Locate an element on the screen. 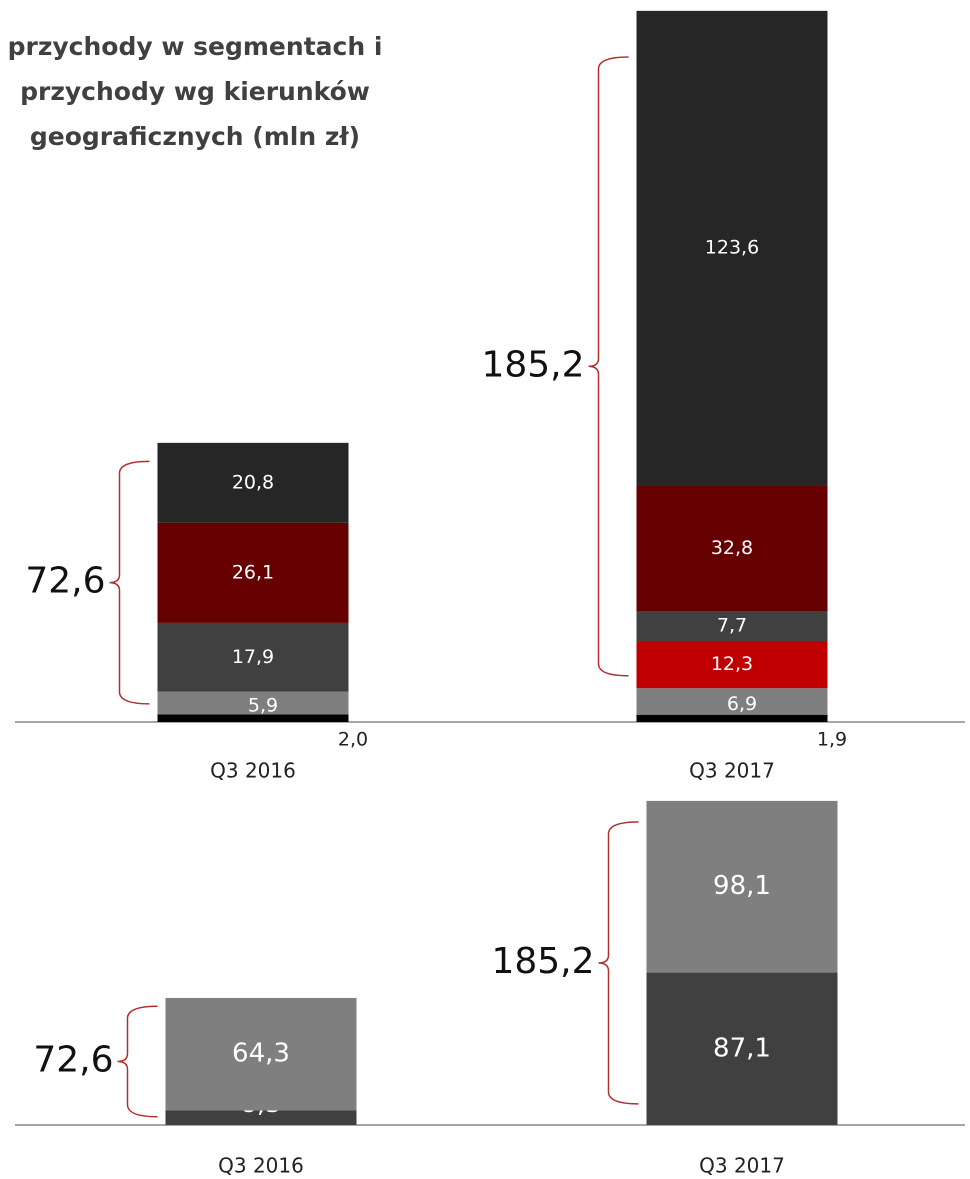 The width and height of the screenshot is (970, 1179). data-label: 17,9 is located at coordinates (253, 657).